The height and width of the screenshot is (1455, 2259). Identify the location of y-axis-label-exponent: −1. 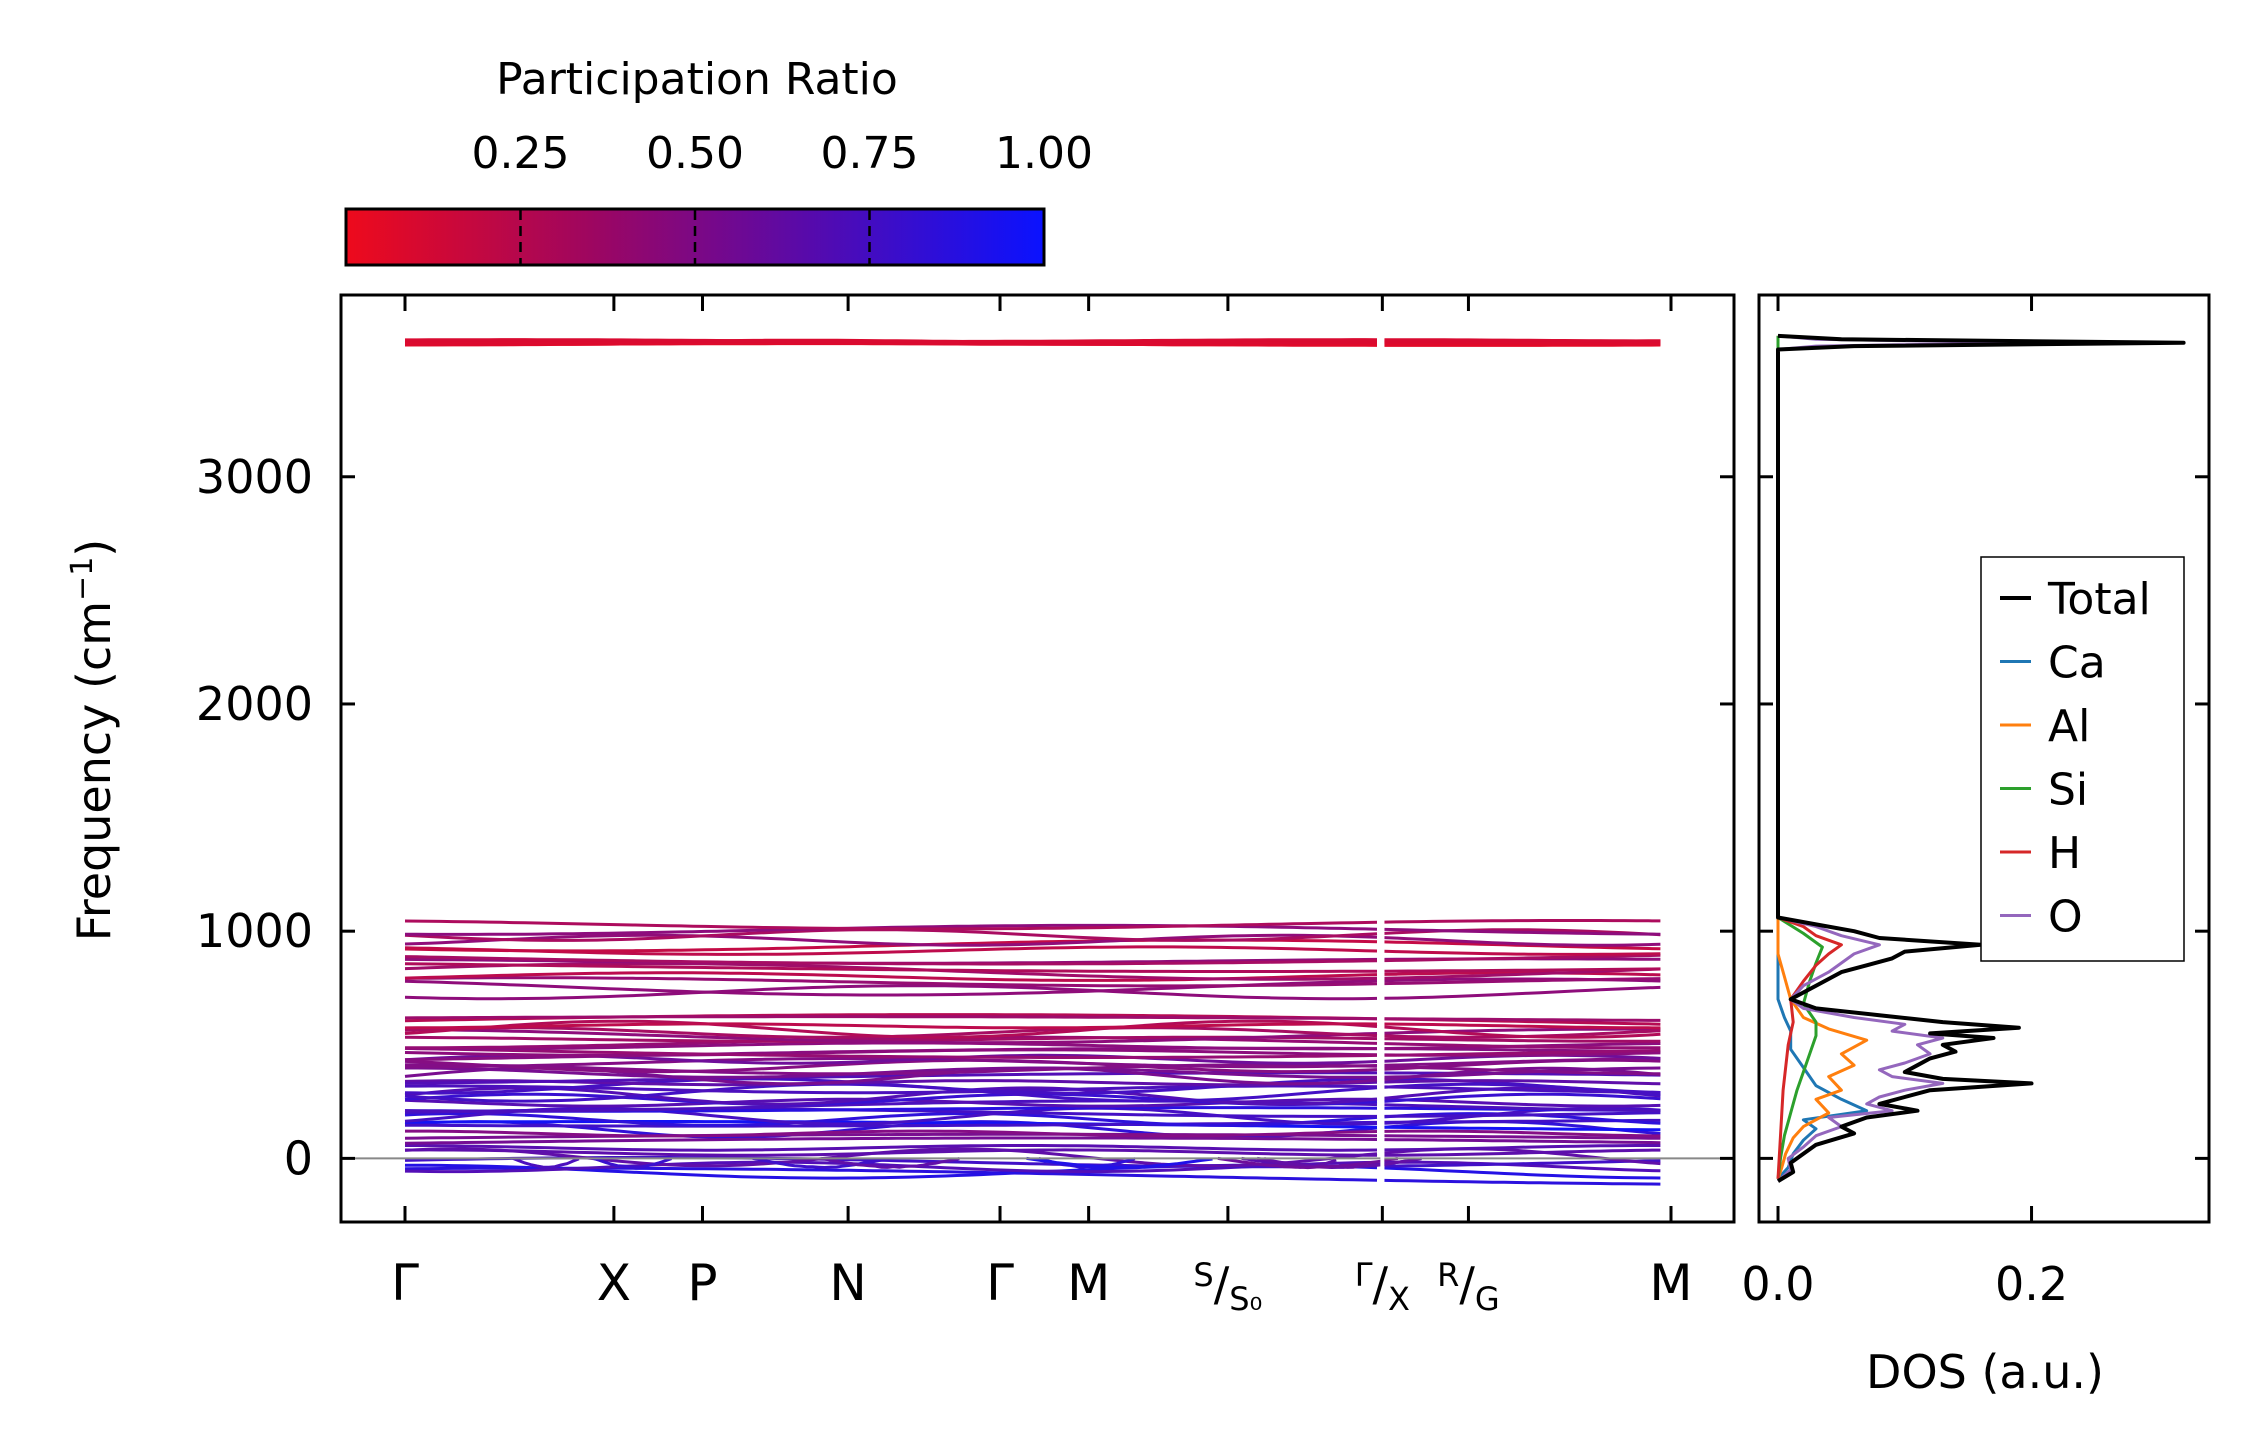
(82, 579).